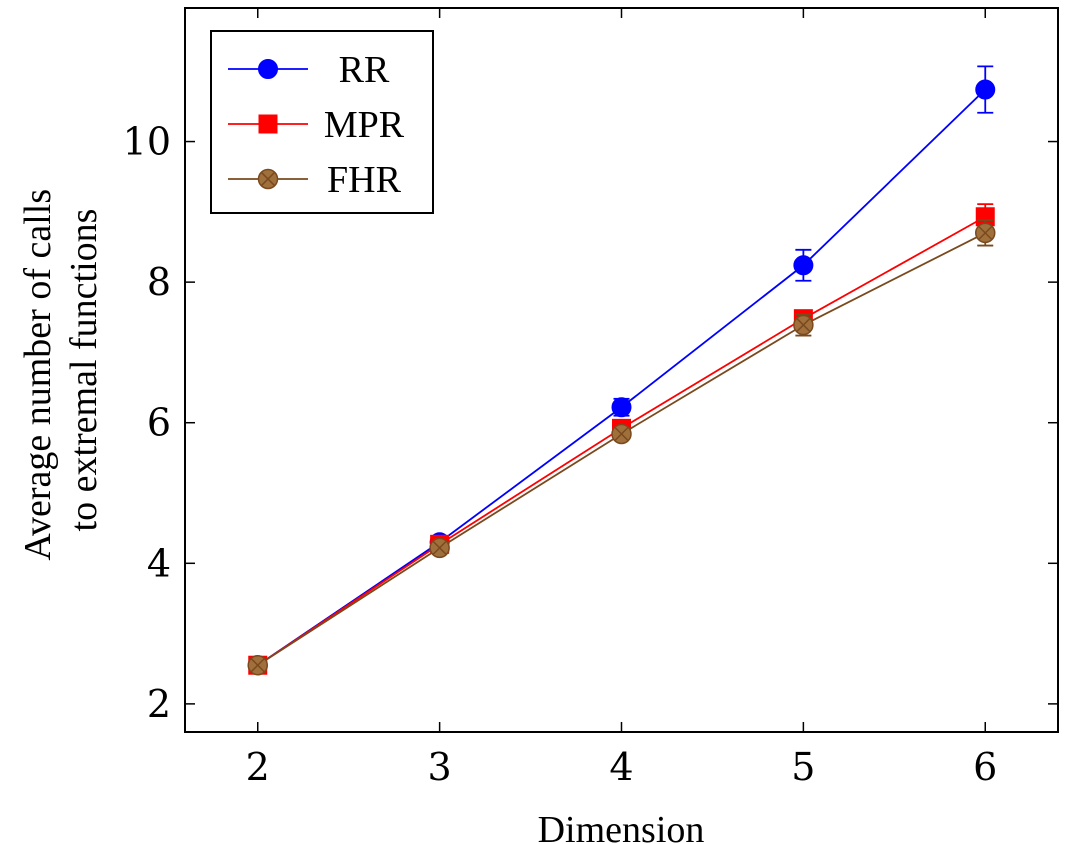 Image resolution: width=1070 pixels, height=844 pixels. What do you see at coordinates (258, 767) in the screenshot?
I see `x-tick-label: 2` at bounding box center [258, 767].